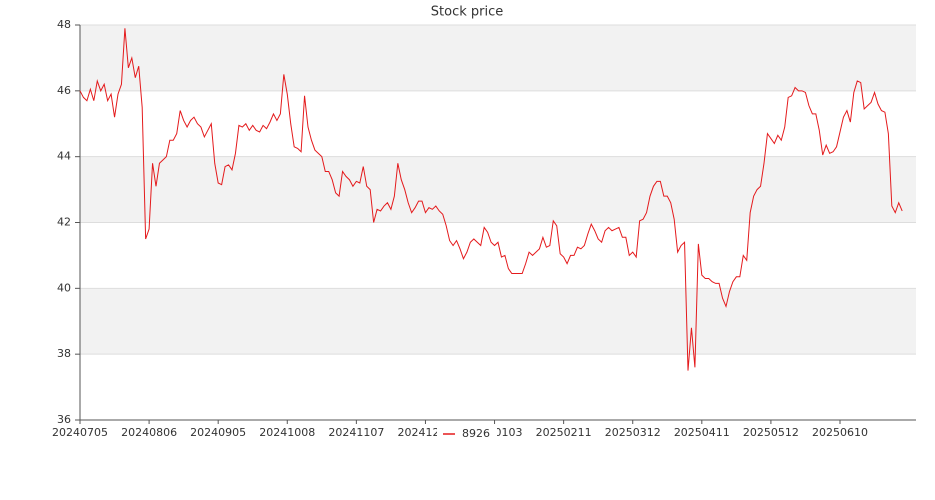 The height and width of the screenshot is (500, 935). Describe the element at coordinates (564, 432) in the screenshot. I see `x-tick-label: 20250211` at that location.